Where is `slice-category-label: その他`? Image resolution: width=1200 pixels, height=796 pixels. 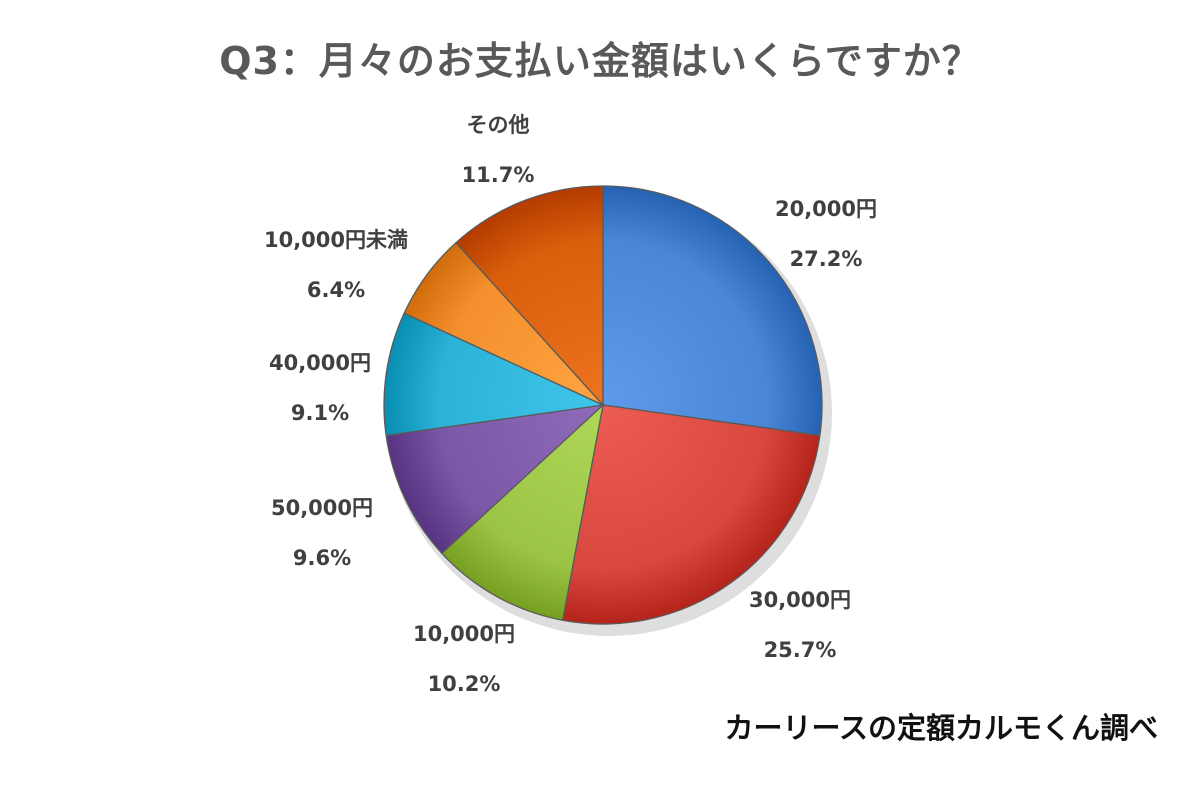 slice-category-label: その他 is located at coordinates (498, 125).